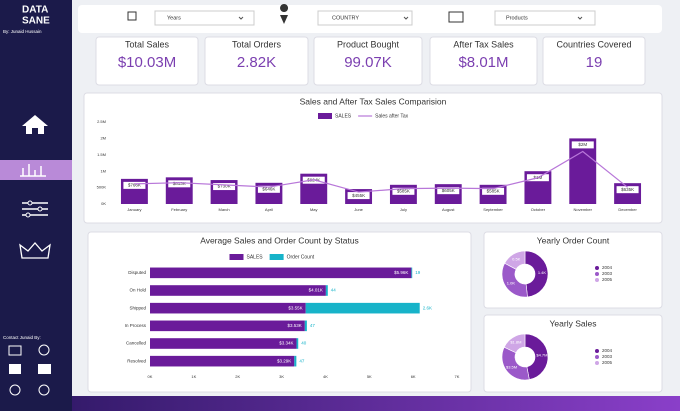 This screenshot has width=680, height=411. I want to click on kpi-value: $10.03M, so click(147, 62).